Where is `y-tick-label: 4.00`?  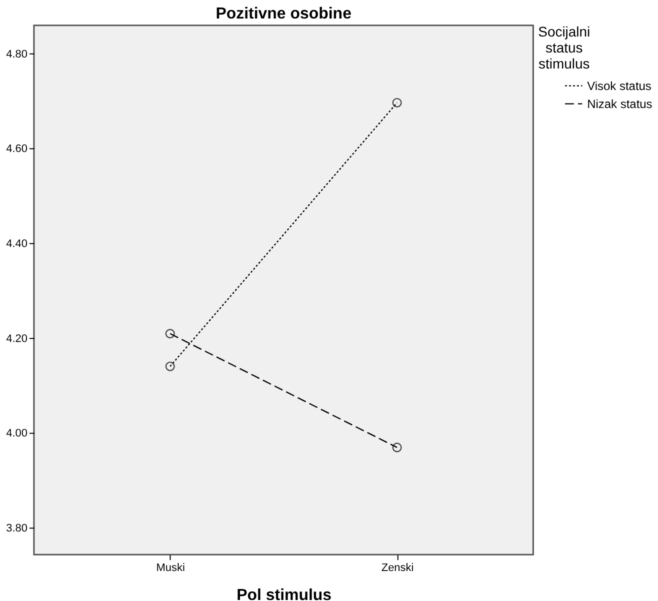
y-tick-label: 4.00 is located at coordinates (17, 434).